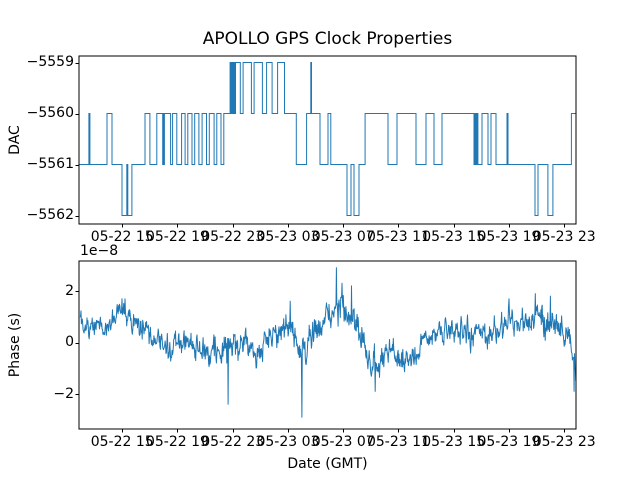 The image size is (640, 480). What do you see at coordinates (50, 215) in the screenshot?
I see `tick-label: −5562` at bounding box center [50, 215].